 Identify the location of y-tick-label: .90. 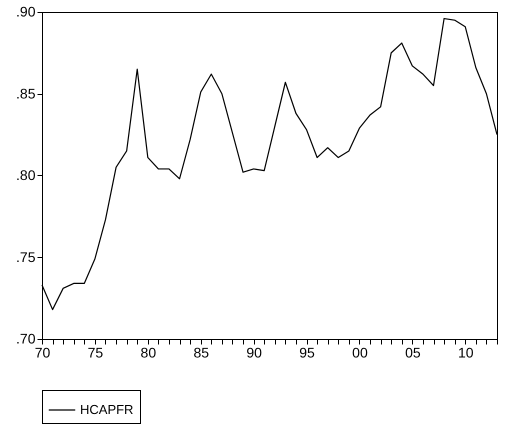
(26, 12).